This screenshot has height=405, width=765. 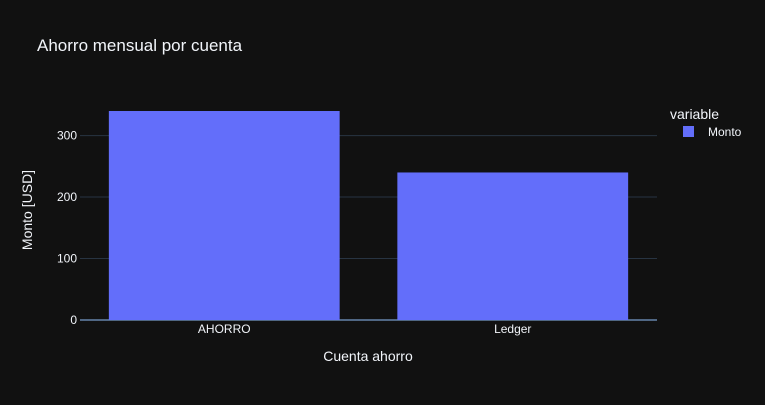 What do you see at coordinates (368, 356) in the screenshot?
I see `x-axis-title: Cuenta ahorro` at bounding box center [368, 356].